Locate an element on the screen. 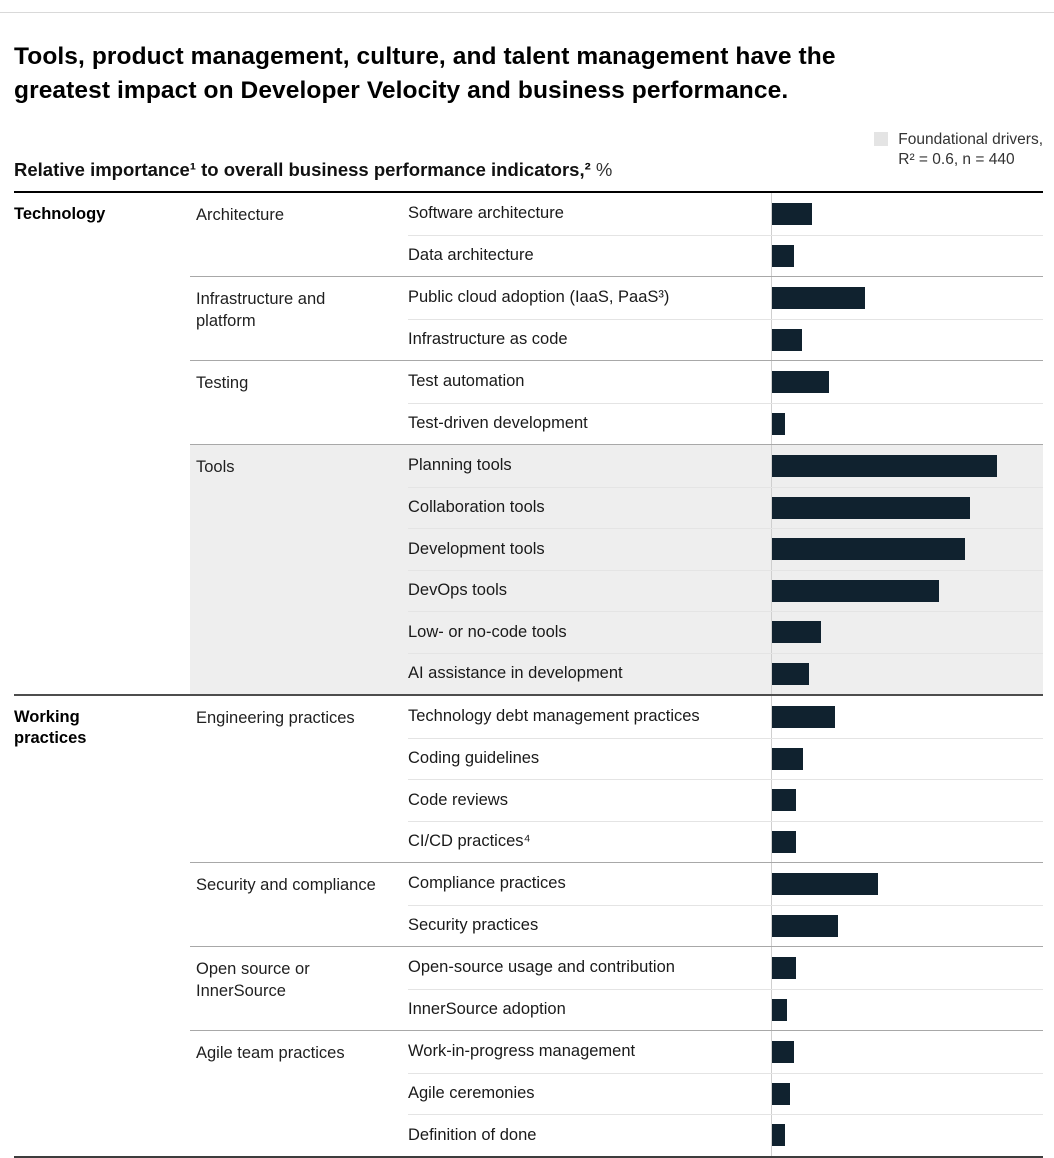 The width and height of the screenshot is (1054, 1158). chart-row-low-or-no-code-tools: Low- or no-code tools is located at coordinates (725, 632).